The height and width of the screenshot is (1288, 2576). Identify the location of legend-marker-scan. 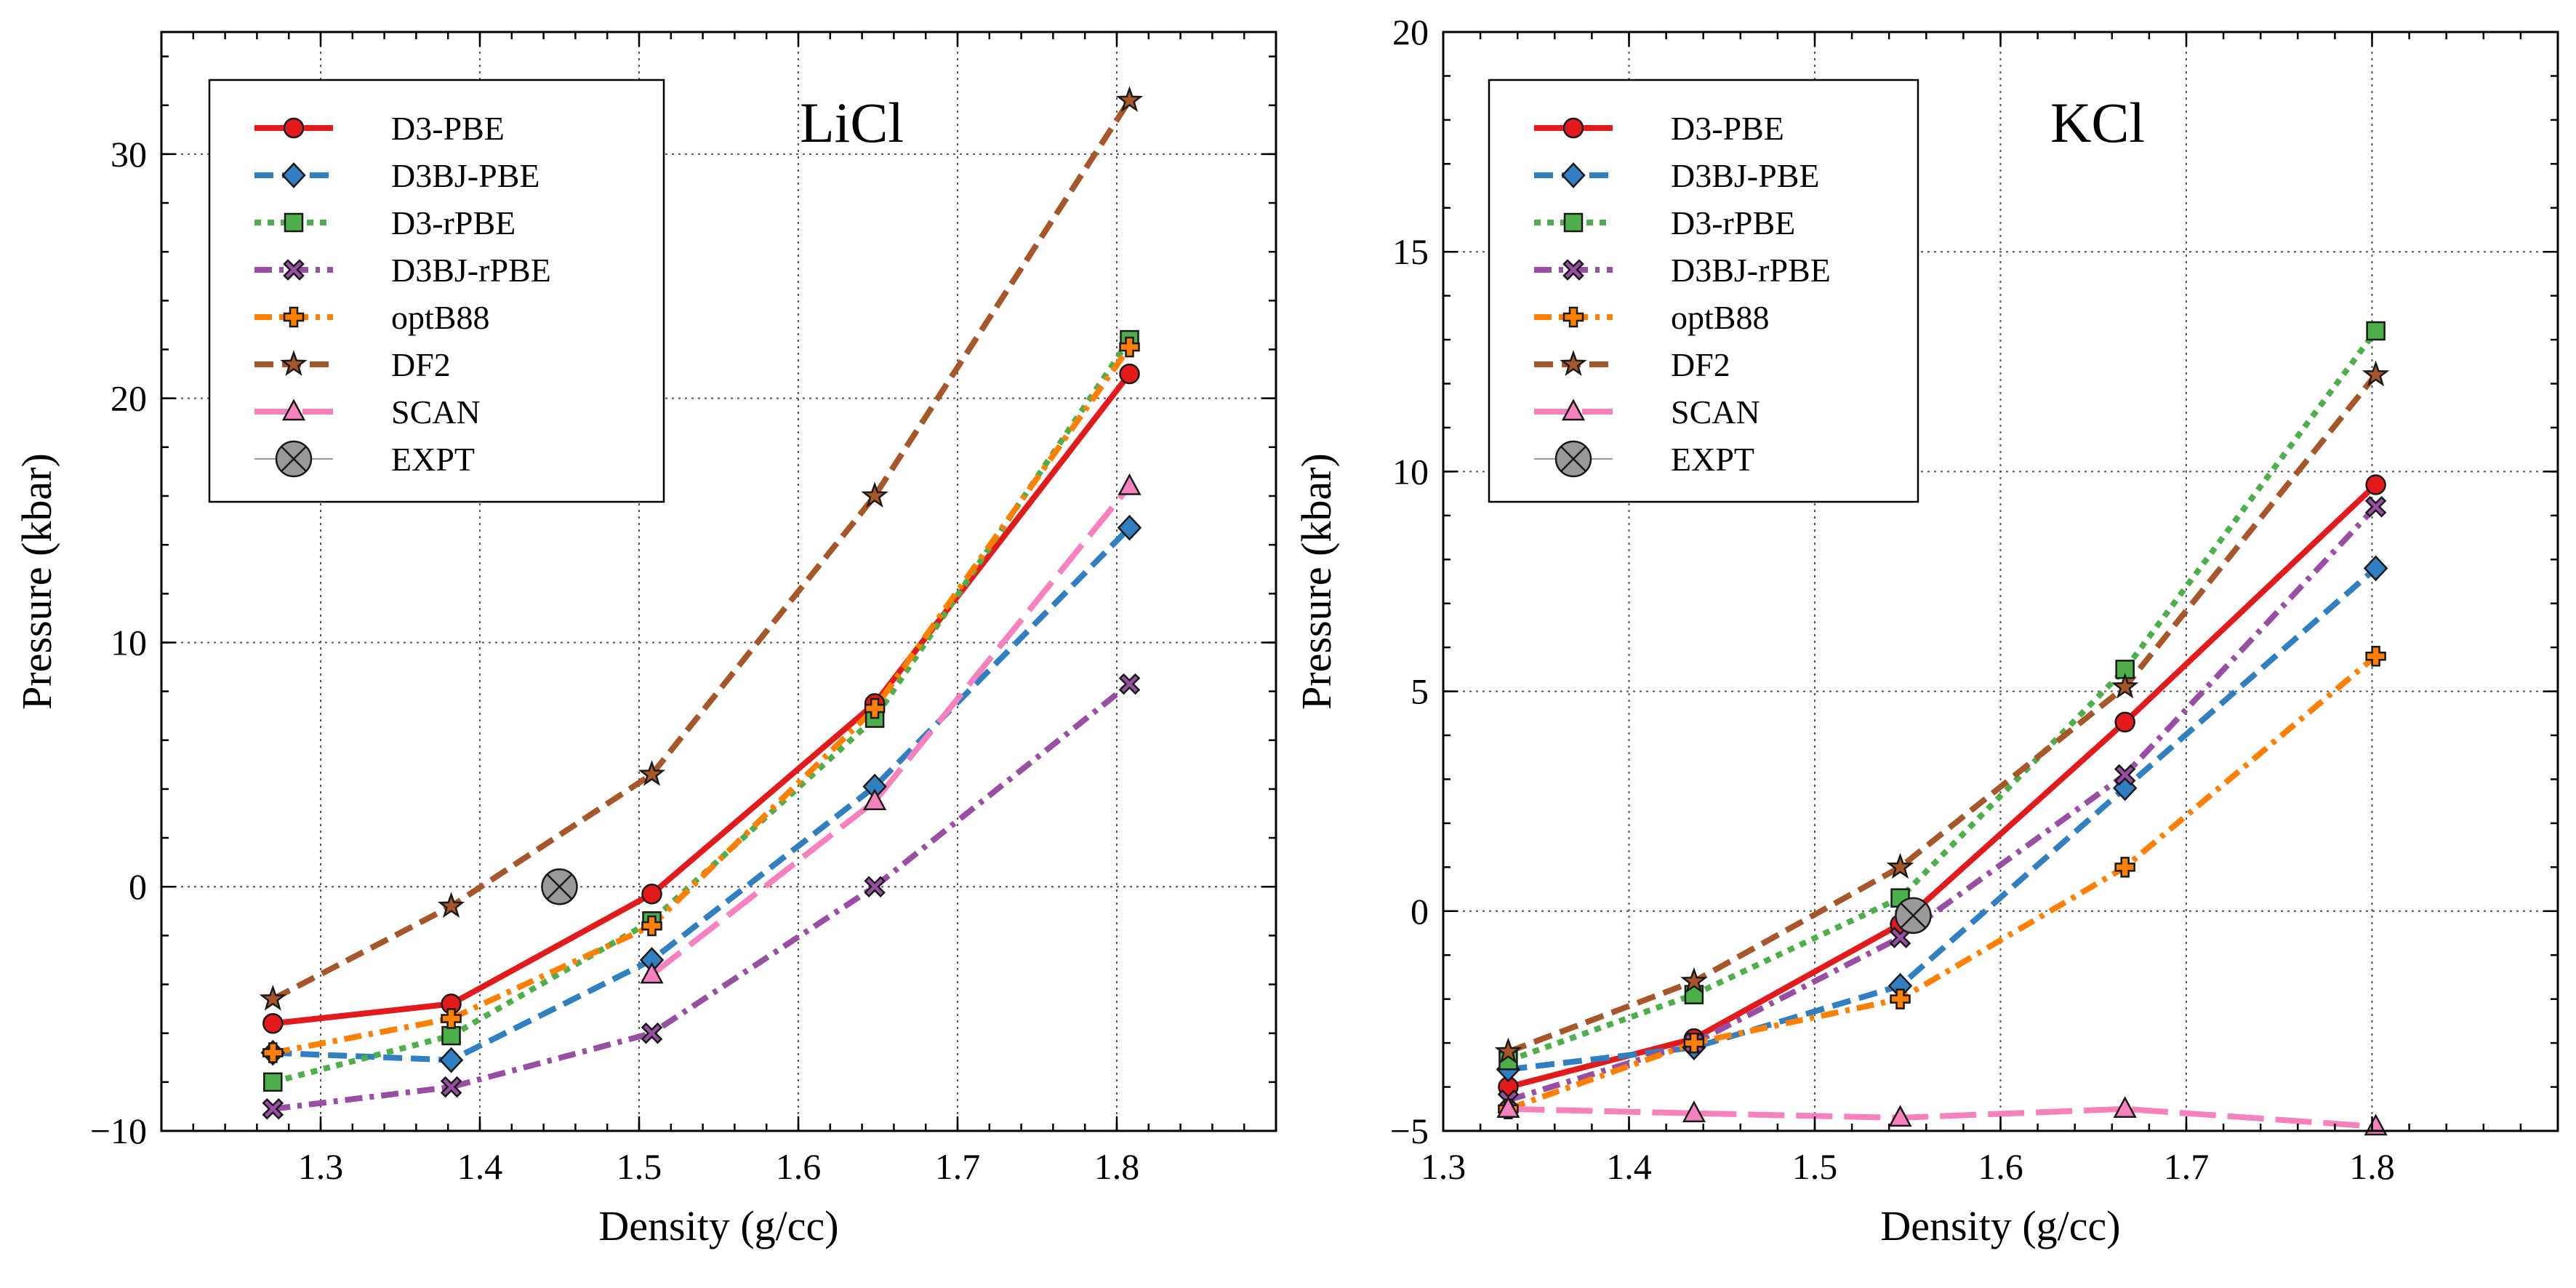
(1574, 410).